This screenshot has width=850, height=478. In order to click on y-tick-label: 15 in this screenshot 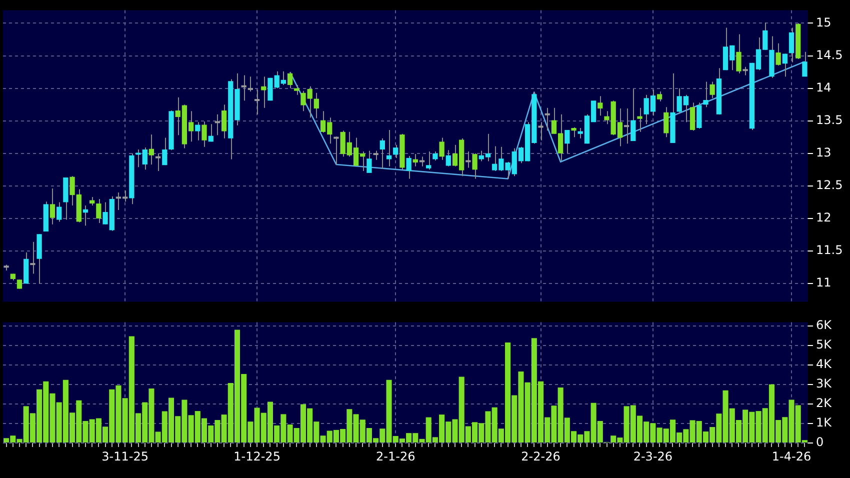, I will do `click(824, 22)`.